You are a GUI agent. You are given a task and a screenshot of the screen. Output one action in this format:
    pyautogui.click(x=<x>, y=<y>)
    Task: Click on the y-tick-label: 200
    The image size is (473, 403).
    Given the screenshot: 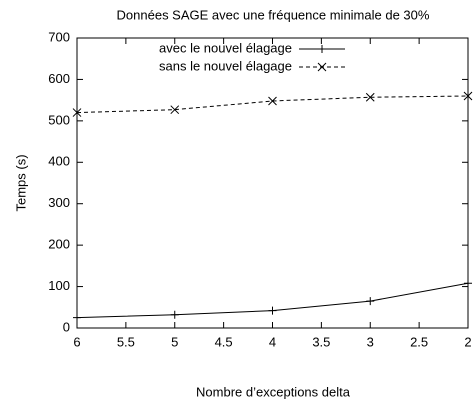 What is the action you would take?
    pyautogui.click(x=59, y=244)
    